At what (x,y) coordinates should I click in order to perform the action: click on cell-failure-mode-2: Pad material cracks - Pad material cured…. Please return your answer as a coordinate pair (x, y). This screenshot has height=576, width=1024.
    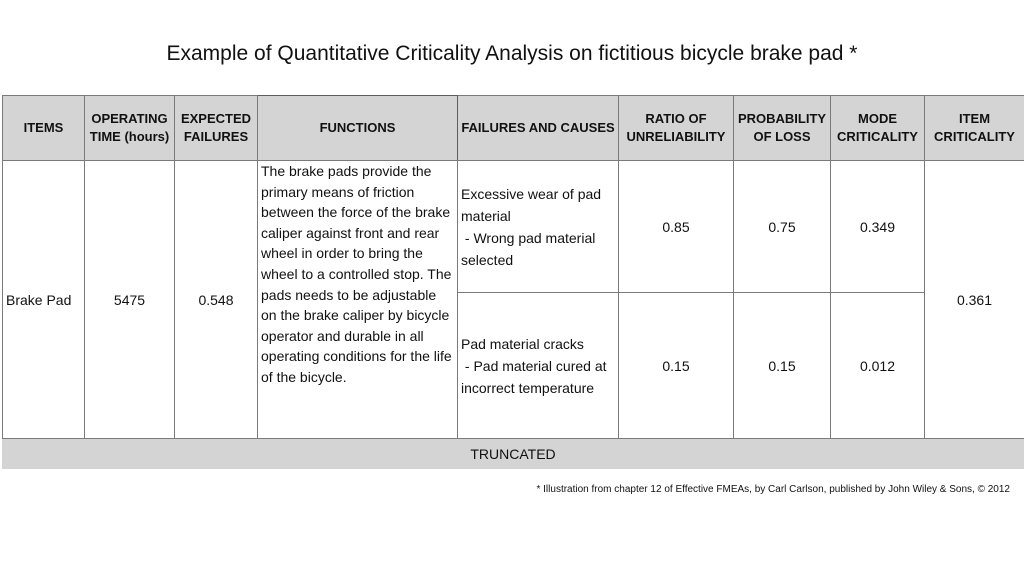
    Looking at the image, I should click on (538, 366).